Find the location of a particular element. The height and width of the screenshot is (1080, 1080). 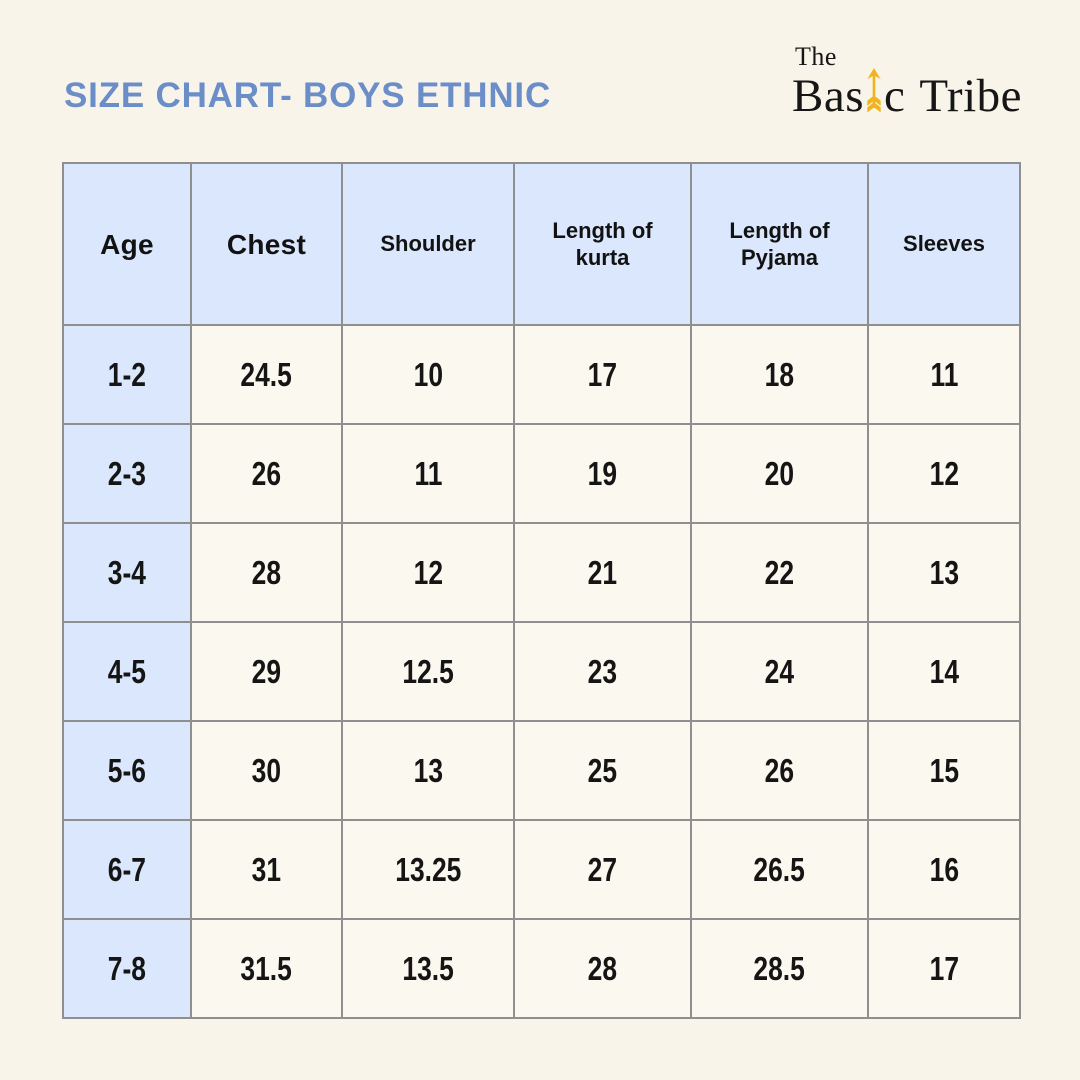

cell-value: 22 is located at coordinates (779, 572).